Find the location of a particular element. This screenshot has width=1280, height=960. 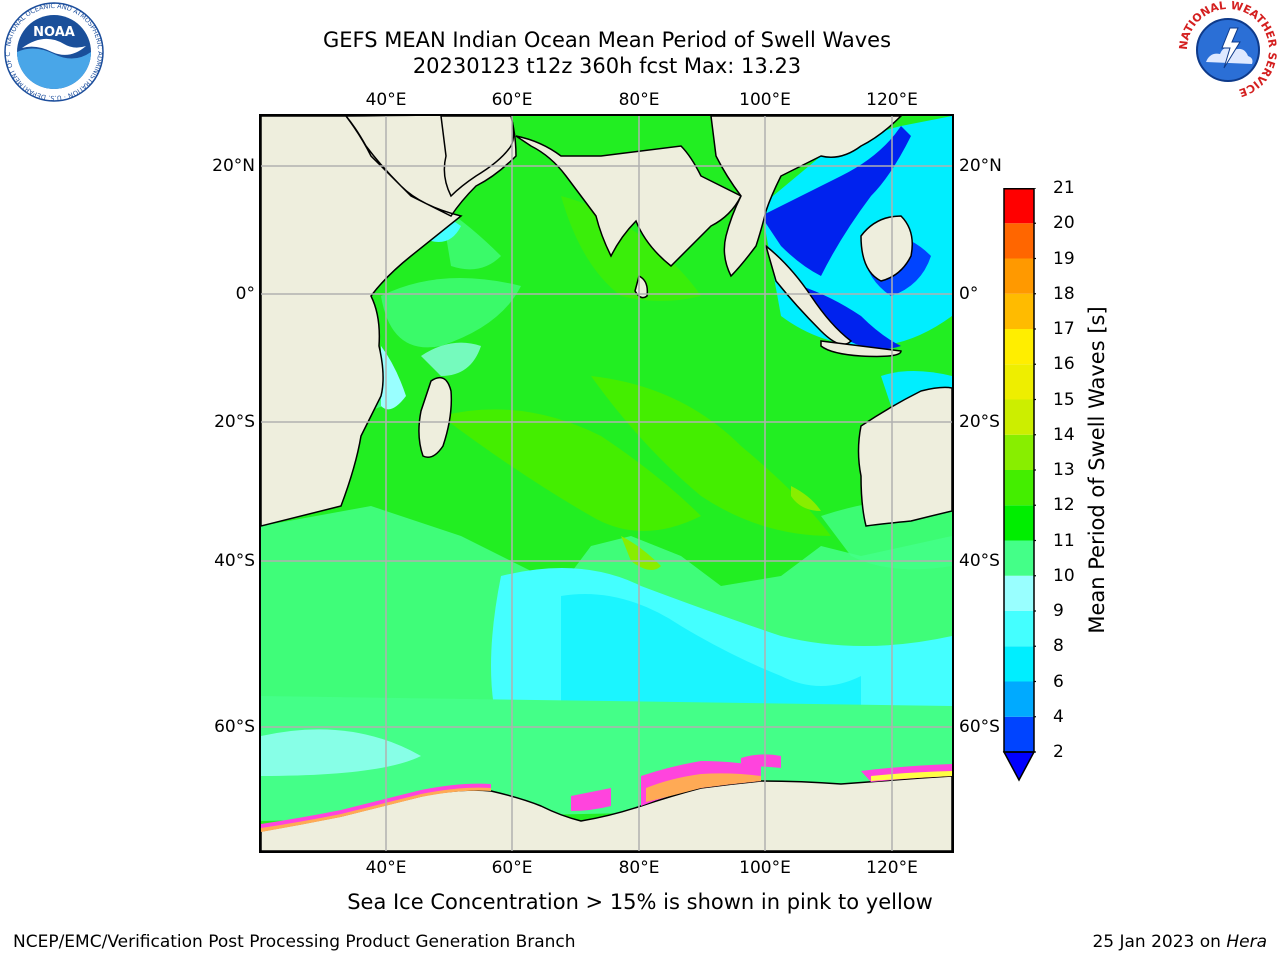

lon-tick-top: 120°E is located at coordinates (892, 100).